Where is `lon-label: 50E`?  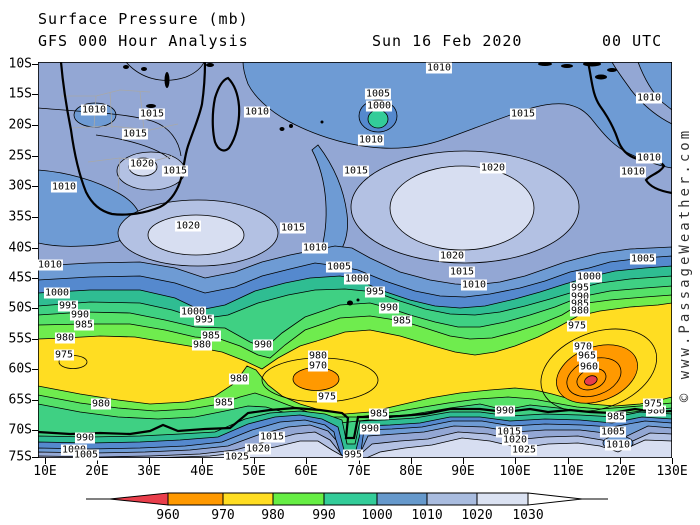
lon-label: 50E is located at coordinates (254, 471).